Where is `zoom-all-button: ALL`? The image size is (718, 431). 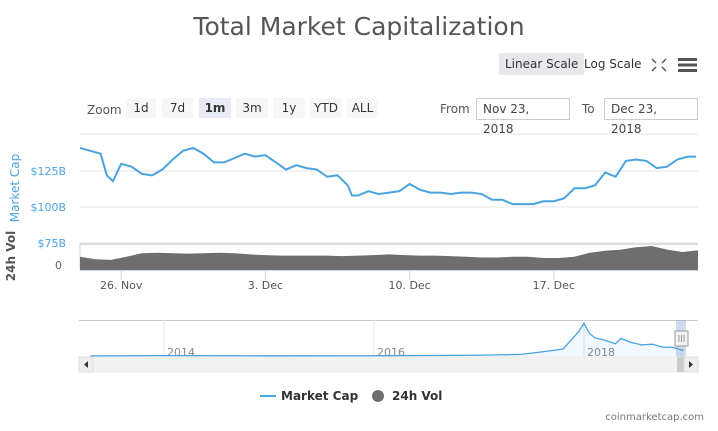 zoom-all-button: ALL is located at coordinates (362, 108).